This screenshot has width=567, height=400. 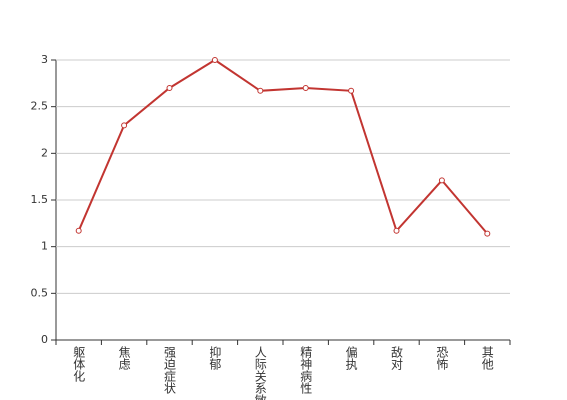 What do you see at coordinates (40, 292) in the screenshot?
I see `y-tick-label: 0.5` at bounding box center [40, 292].